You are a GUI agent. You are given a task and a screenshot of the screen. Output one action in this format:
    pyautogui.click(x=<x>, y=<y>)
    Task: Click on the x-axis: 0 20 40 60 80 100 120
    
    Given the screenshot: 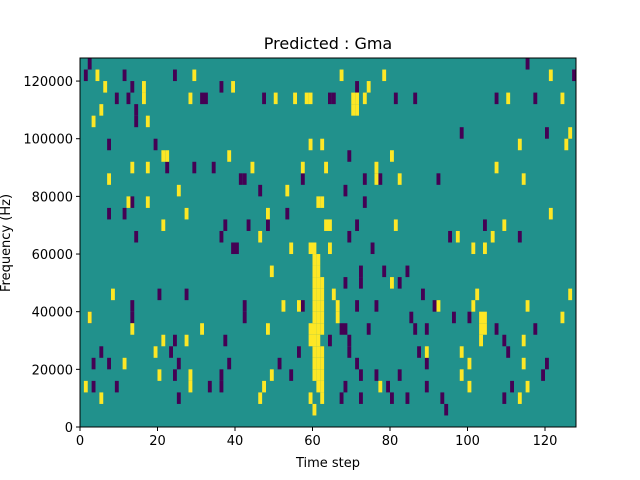 What is the action you would take?
    pyautogui.click(x=316, y=438)
    